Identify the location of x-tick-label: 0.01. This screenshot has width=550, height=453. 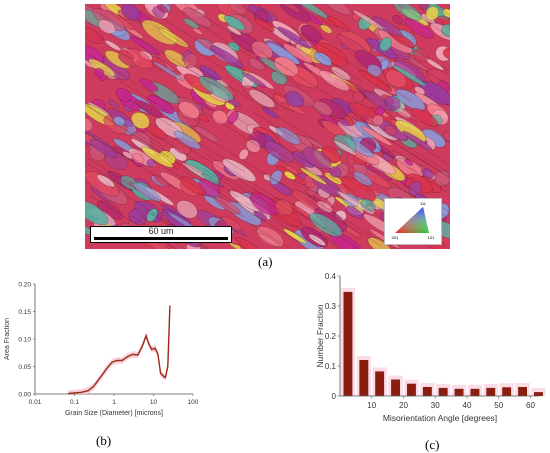
(35, 402).